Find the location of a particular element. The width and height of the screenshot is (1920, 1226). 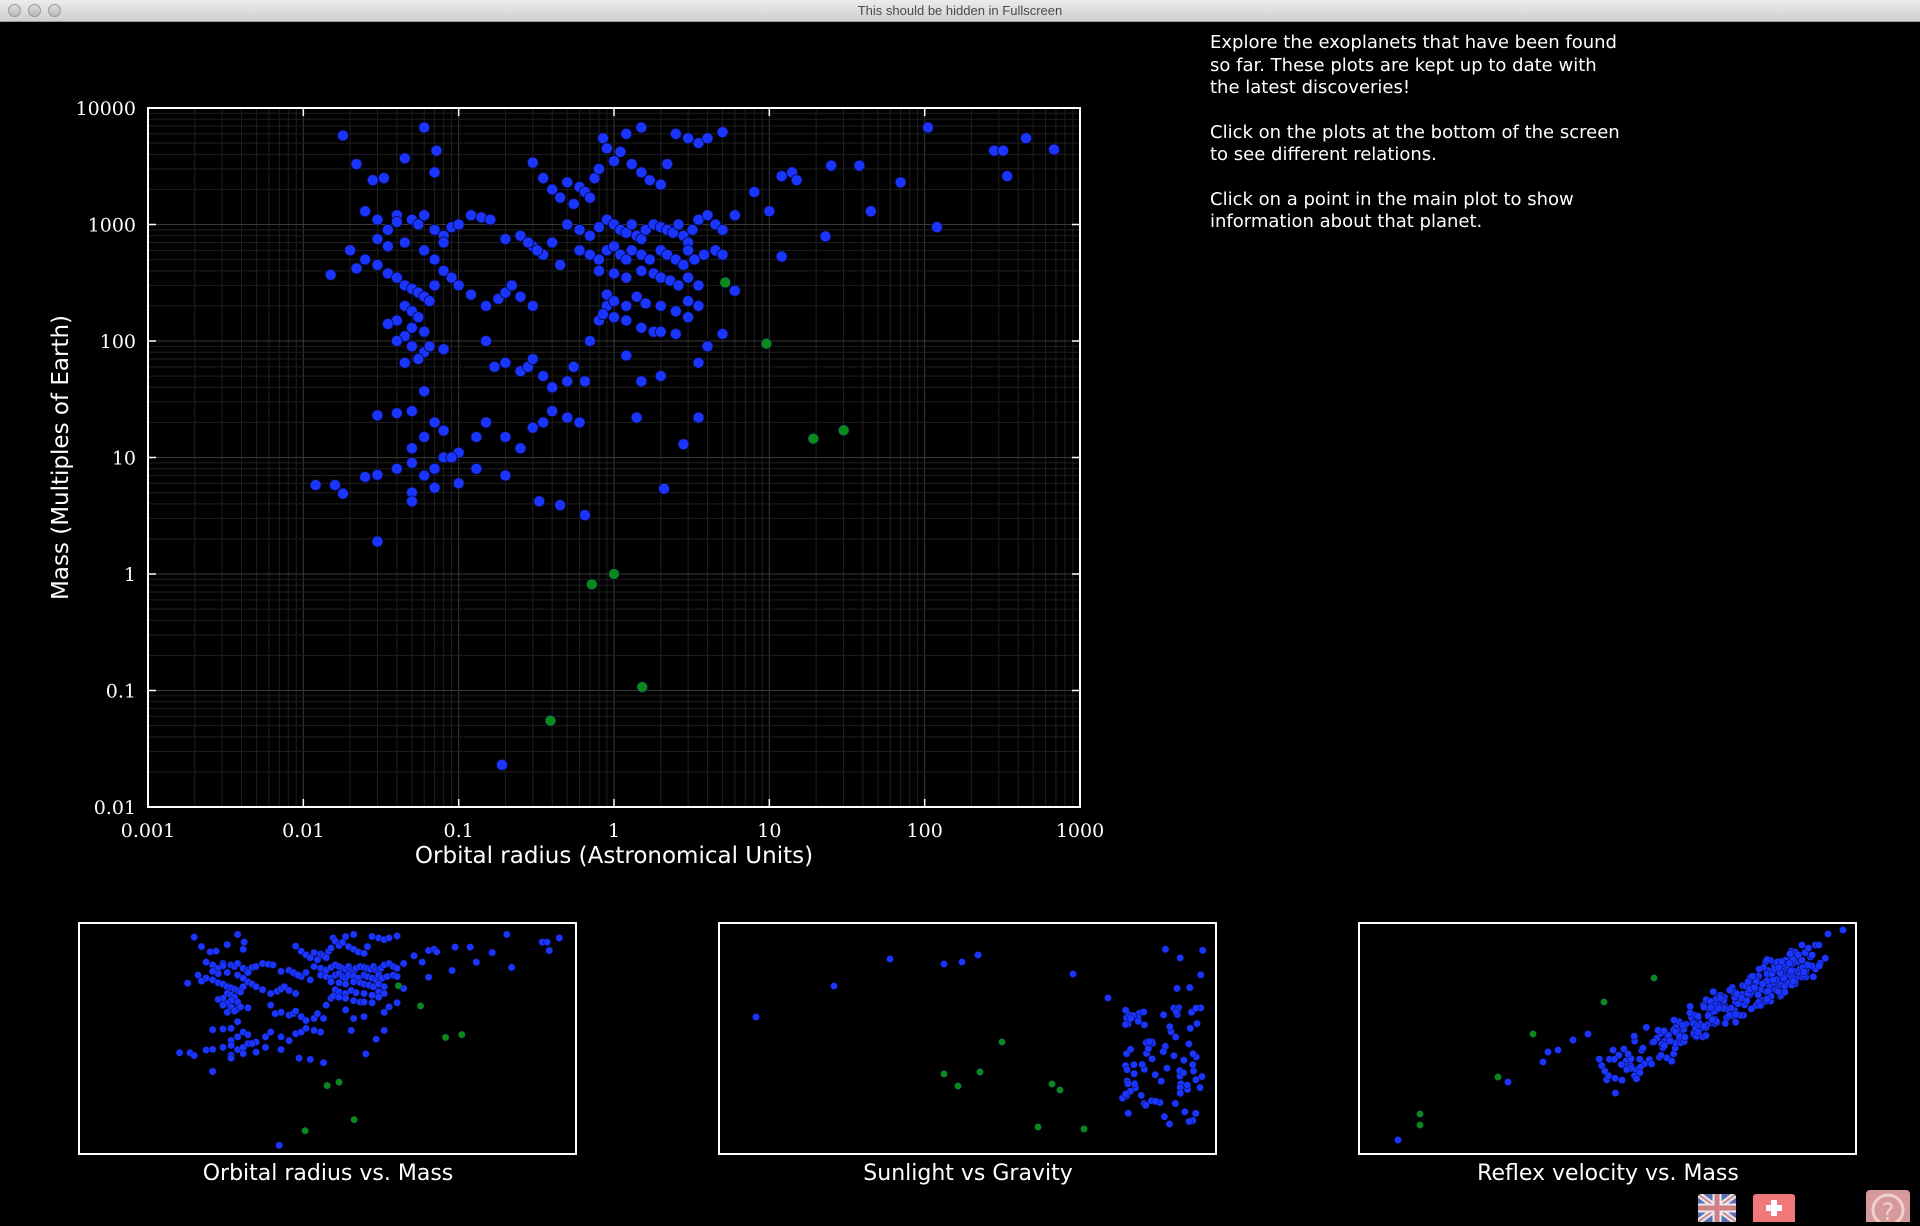

thumbnail-label: Orbital radius vs. Mass is located at coordinates (328, 1173).